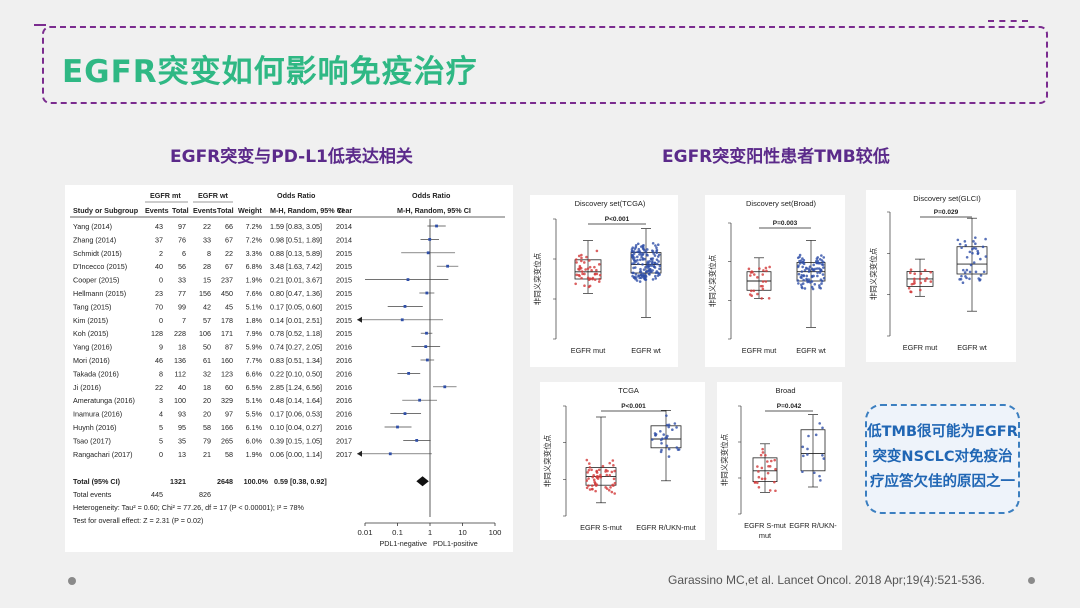  Describe the element at coordinates (431, 195) in the screenshot. I see `or-header: Odds Ratio` at that location.